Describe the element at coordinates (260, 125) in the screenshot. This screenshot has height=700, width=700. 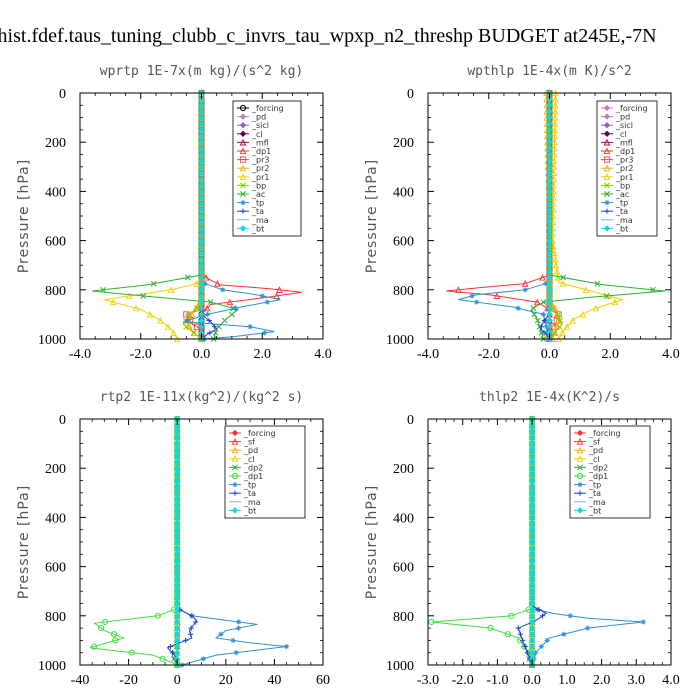
I see `legend-label: _sicl` at that location.